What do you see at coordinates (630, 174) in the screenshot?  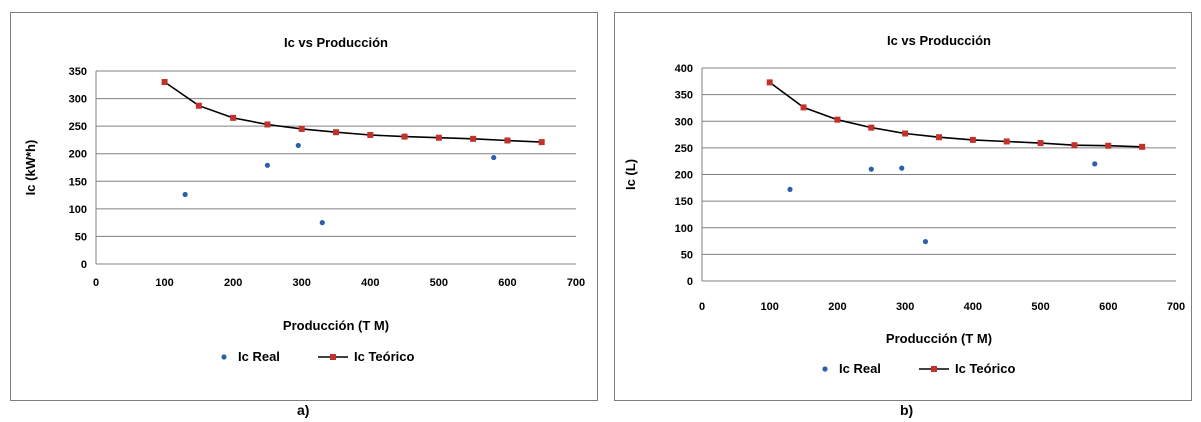 I see `y-axis-label: Ic (L)` at bounding box center [630, 174].